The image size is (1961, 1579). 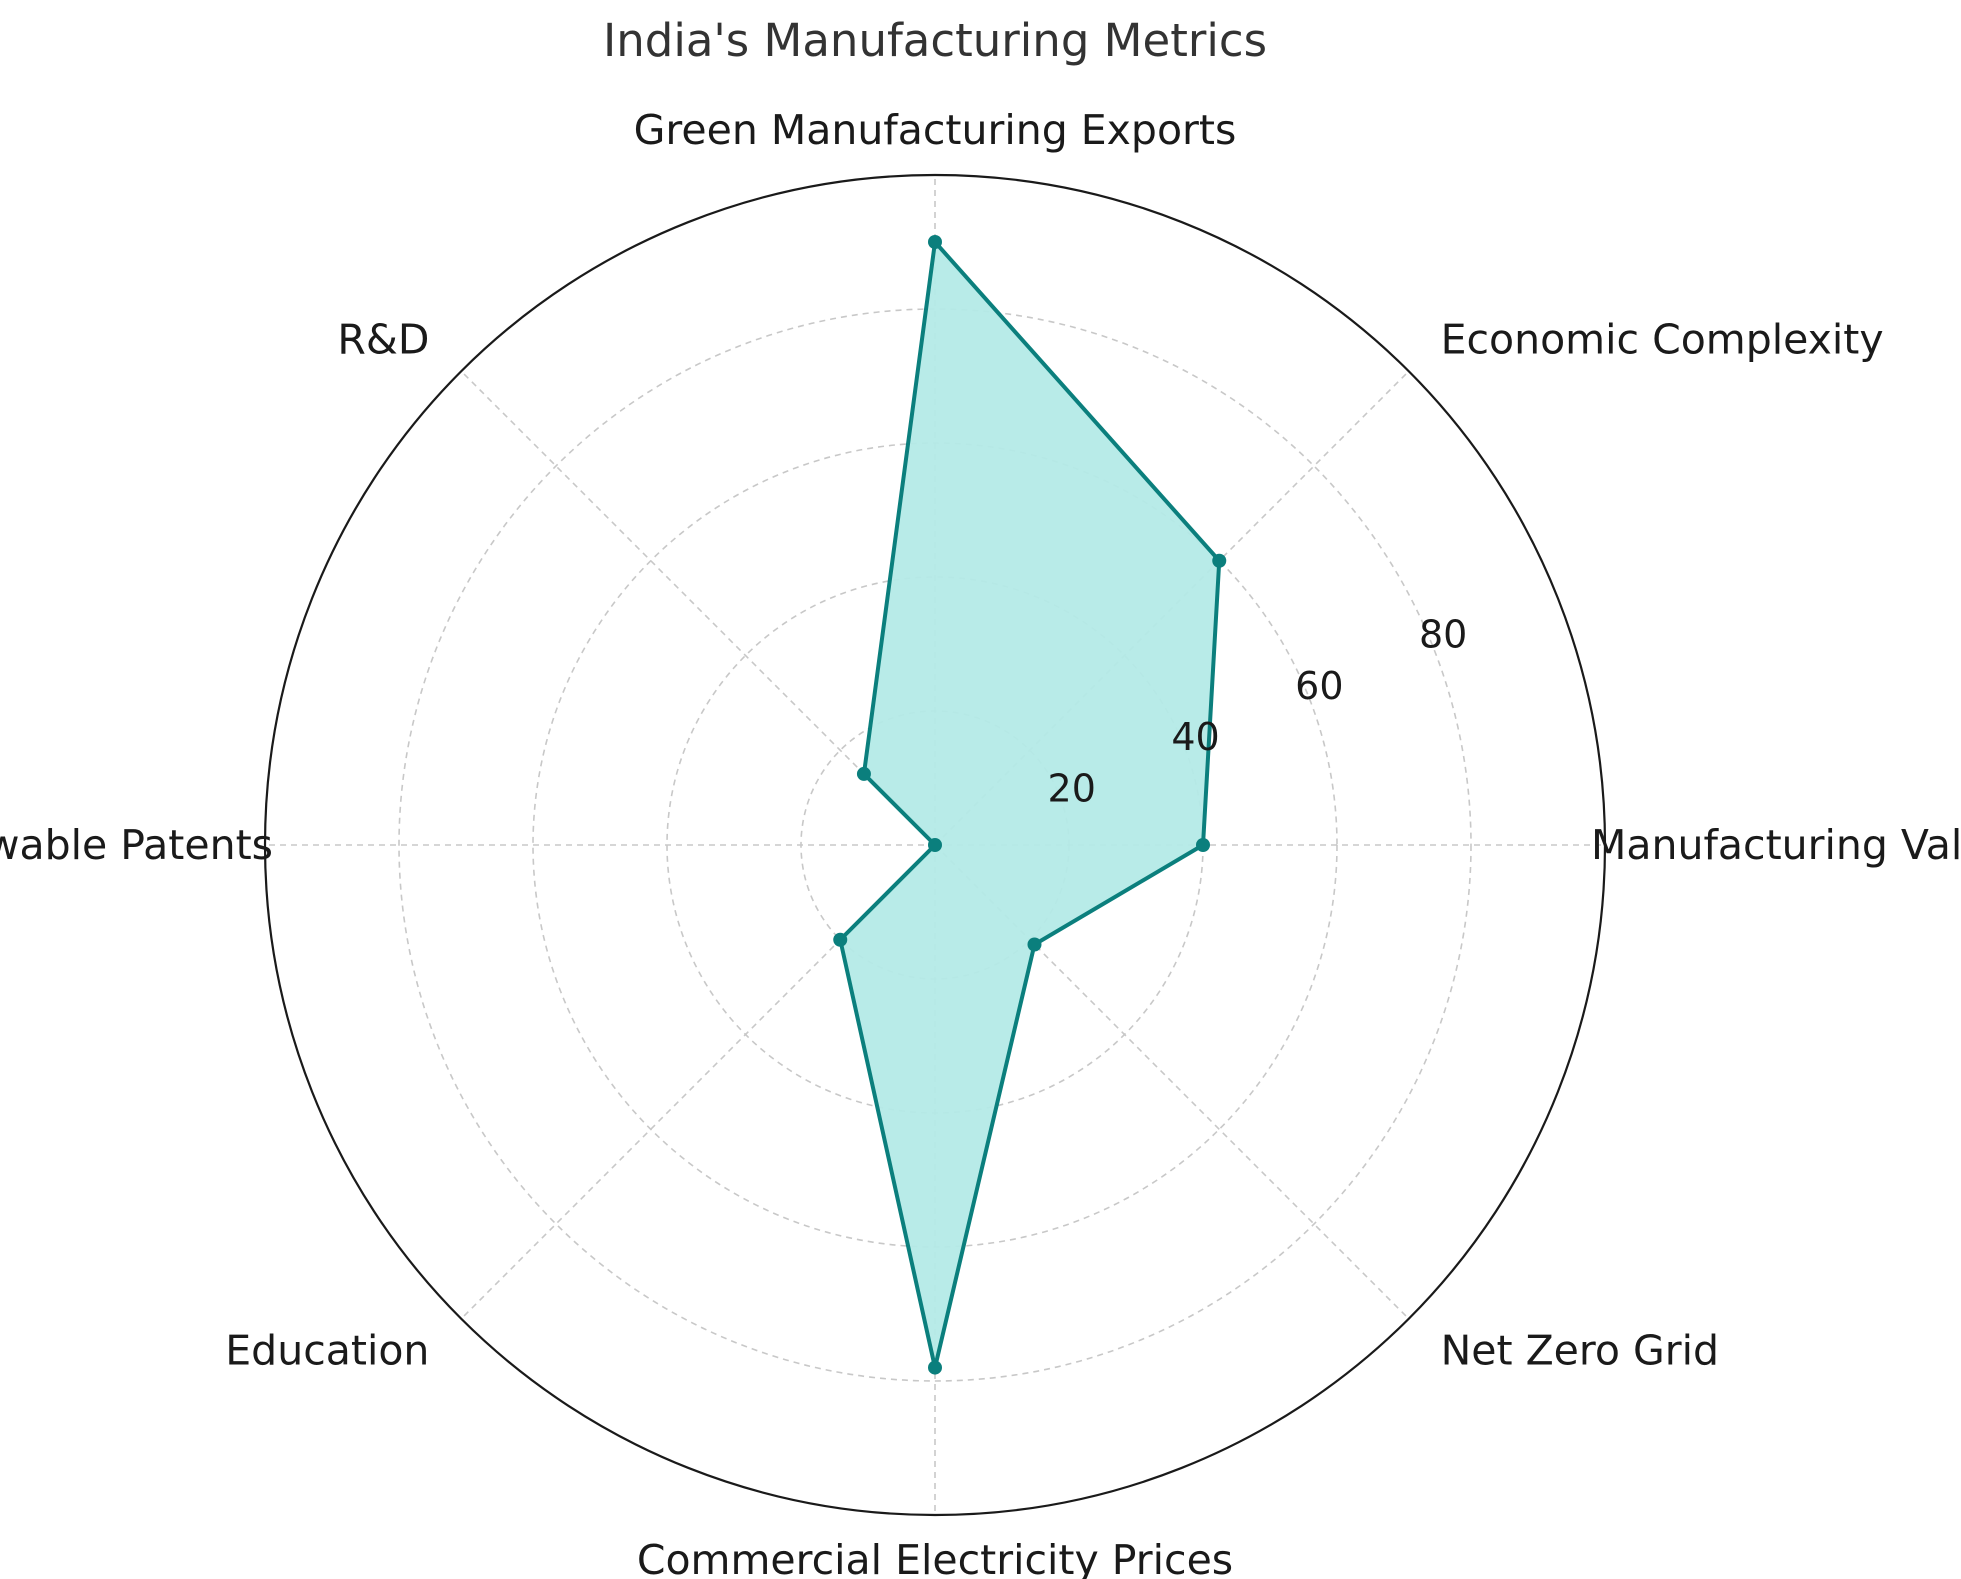 I want to click on data-point-renewable-patents, so click(x=935, y=845).